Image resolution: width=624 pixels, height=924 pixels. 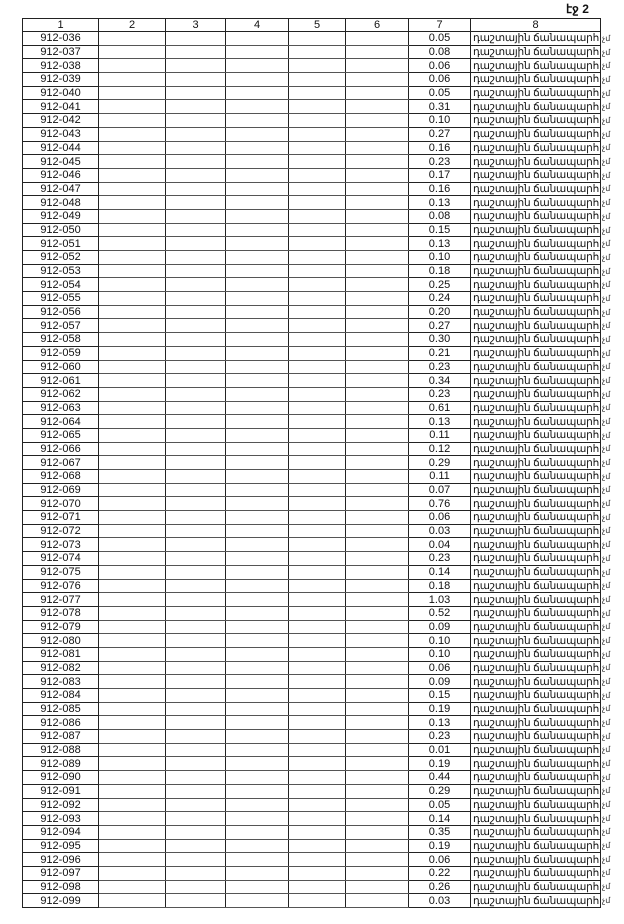 What do you see at coordinates (439, 52) in the screenshot?
I see `area-value: 0.08` at bounding box center [439, 52].